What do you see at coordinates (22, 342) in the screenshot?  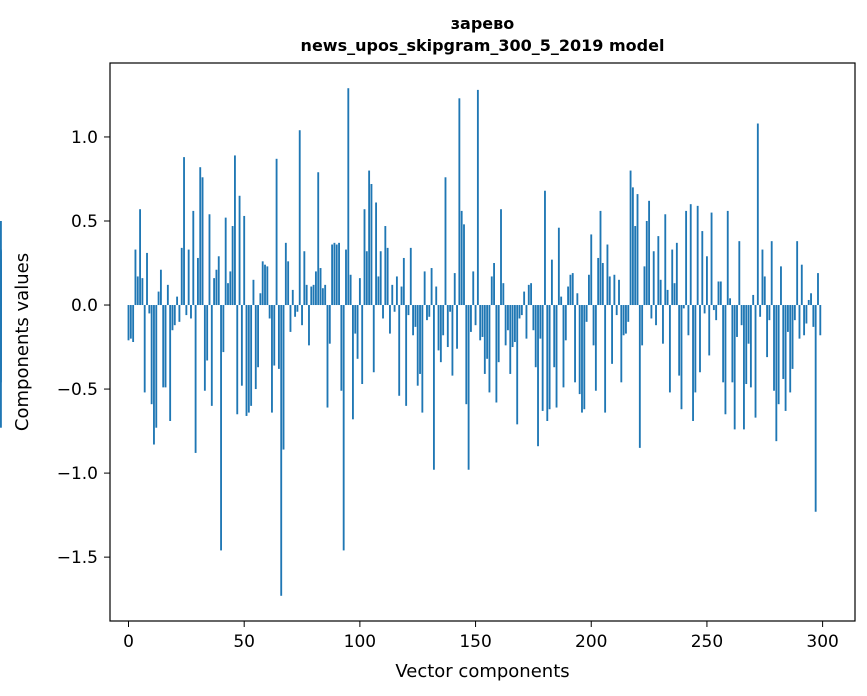 I see `y-axis-label: Components values` at bounding box center [22, 342].